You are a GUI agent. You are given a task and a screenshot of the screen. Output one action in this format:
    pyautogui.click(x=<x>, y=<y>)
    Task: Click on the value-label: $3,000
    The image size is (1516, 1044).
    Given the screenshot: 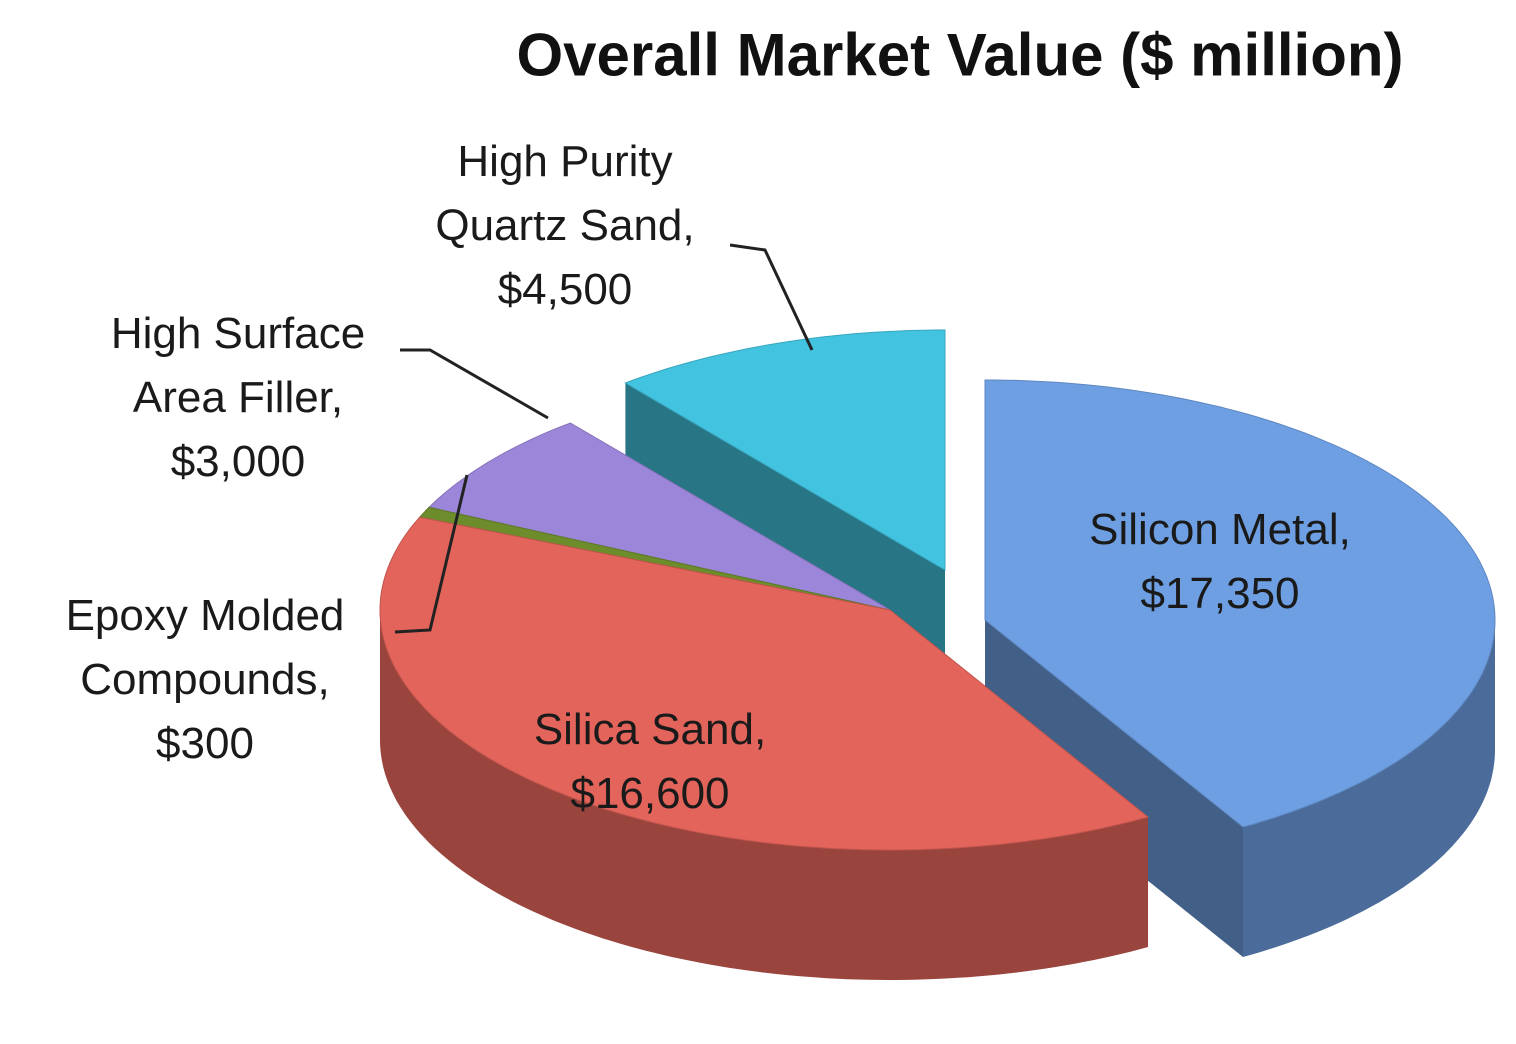 What is the action you would take?
    pyautogui.click(x=238, y=461)
    